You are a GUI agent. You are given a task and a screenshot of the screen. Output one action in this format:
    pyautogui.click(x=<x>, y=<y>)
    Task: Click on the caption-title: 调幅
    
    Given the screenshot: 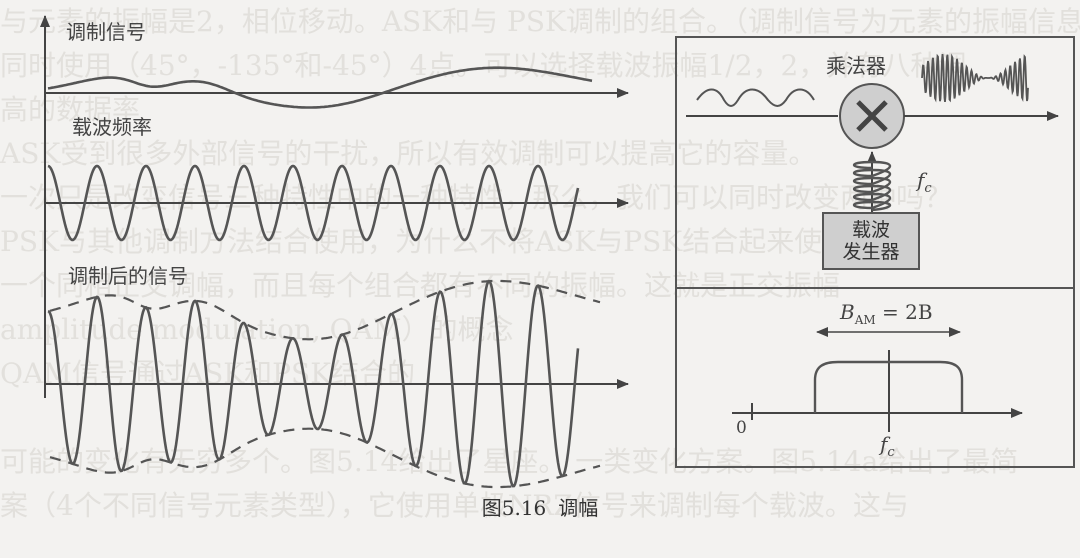 What is the action you would take?
    pyautogui.click(x=578, y=508)
    